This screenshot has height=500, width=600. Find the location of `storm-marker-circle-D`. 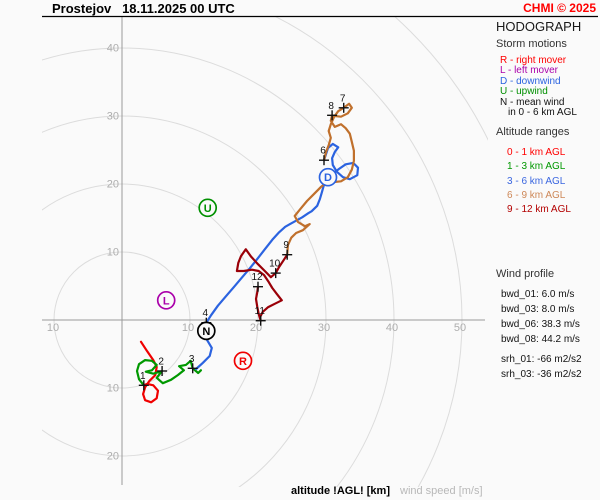

storm-marker-circle-D is located at coordinates (328, 177).